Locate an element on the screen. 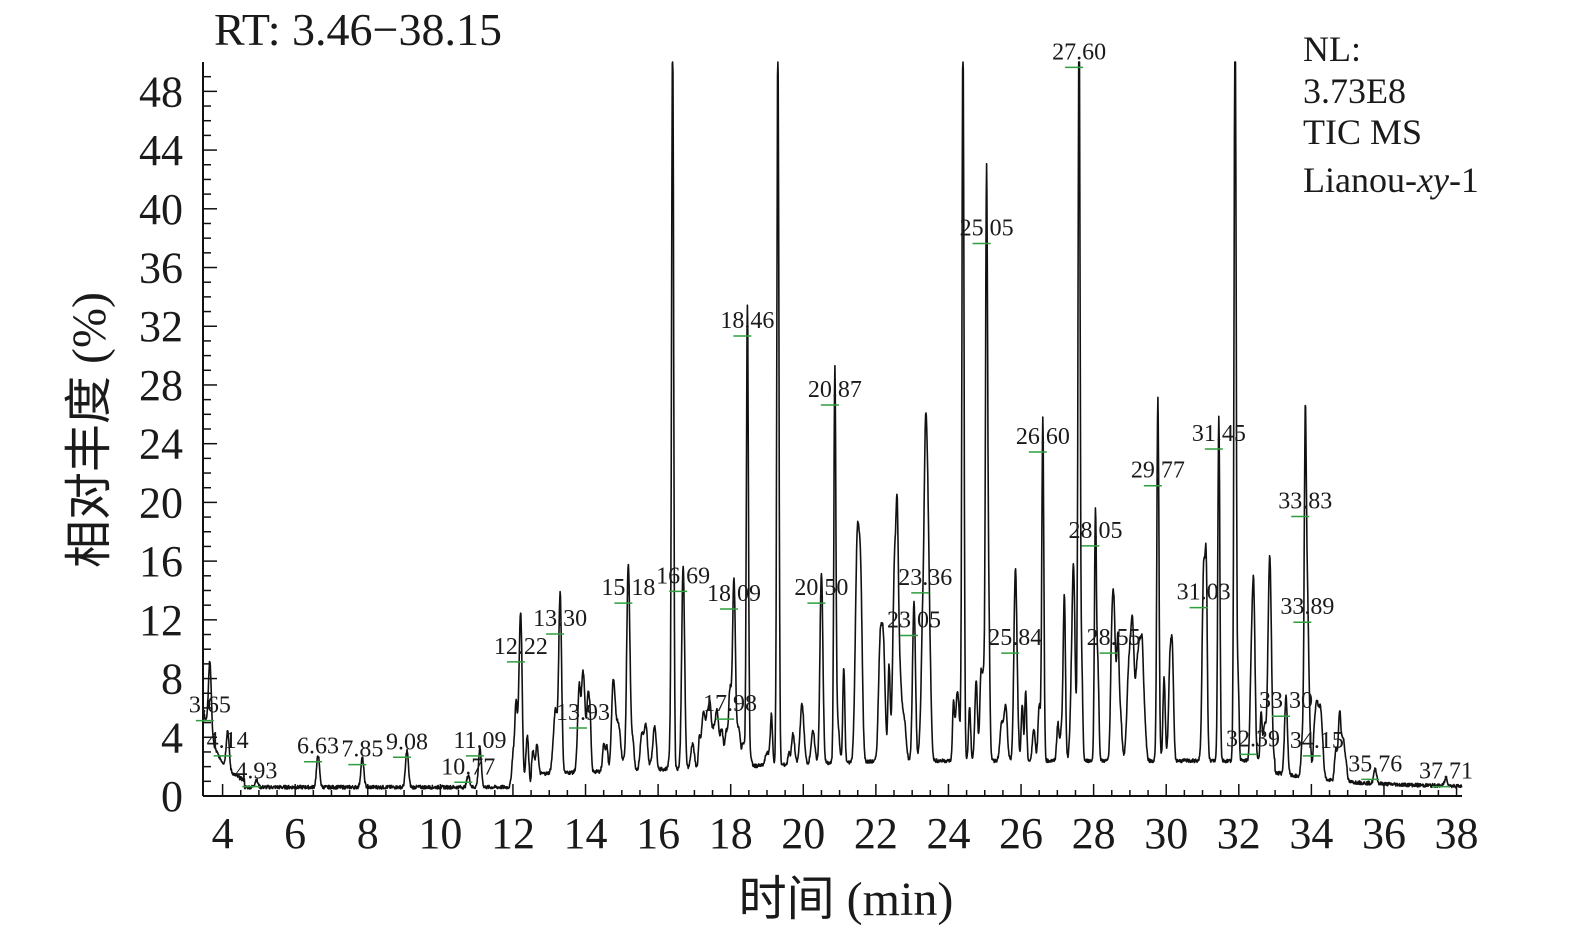 The width and height of the screenshot is (1575, 941). peak-label: 13.93 is located at coordinates (583, 713).